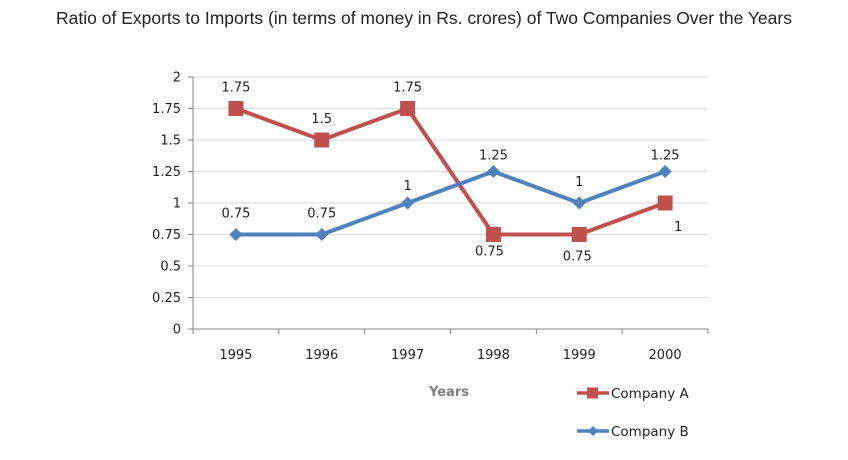 The height and width of the screenshot is (460, 848). Describe the element at coordinates (166, 109) in the screenshot. I see `y-tick-label: 1.75` at that location.